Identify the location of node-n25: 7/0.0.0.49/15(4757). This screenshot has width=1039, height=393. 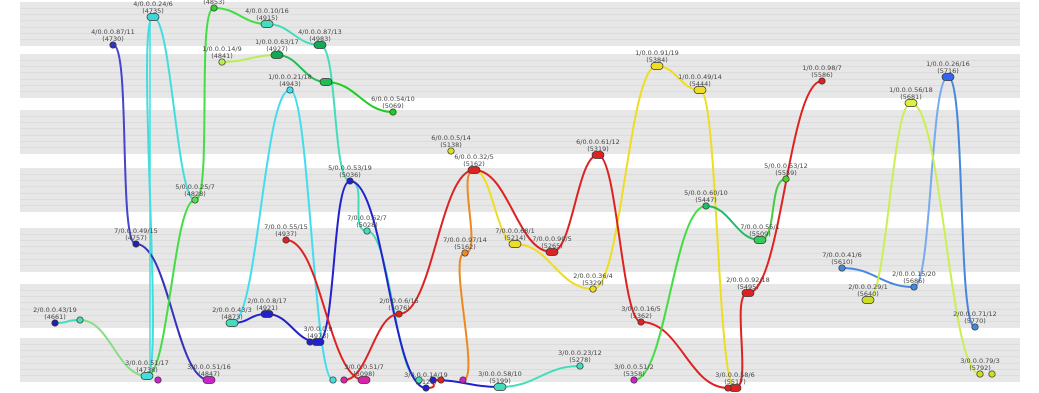
(136, 237).